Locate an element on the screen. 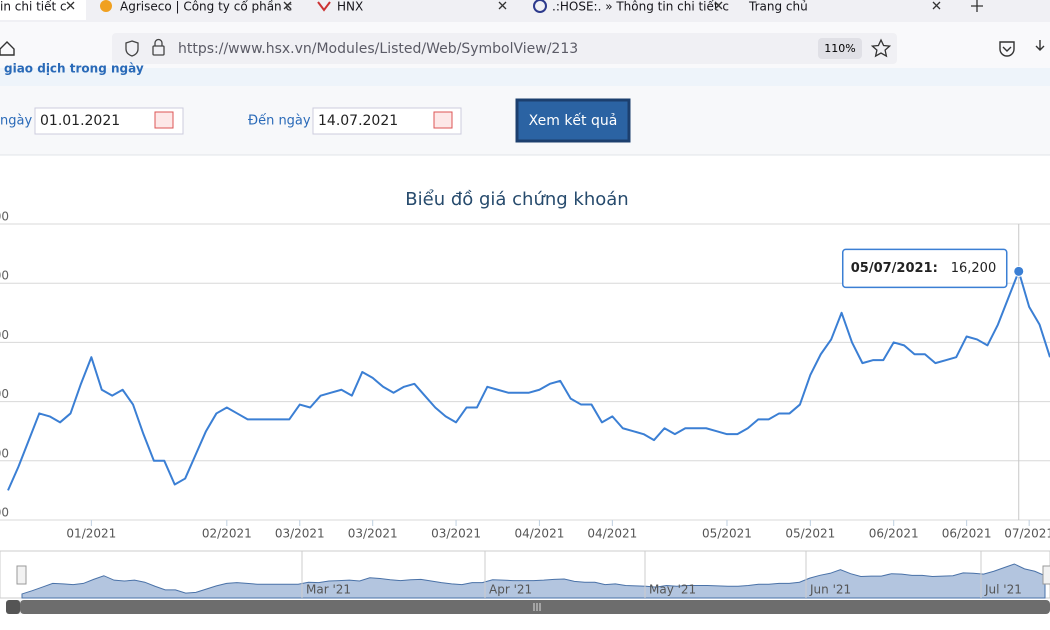 The height and width of the screenshot is (630, 1050). tooltip-box is located at coordinates (924, 268).